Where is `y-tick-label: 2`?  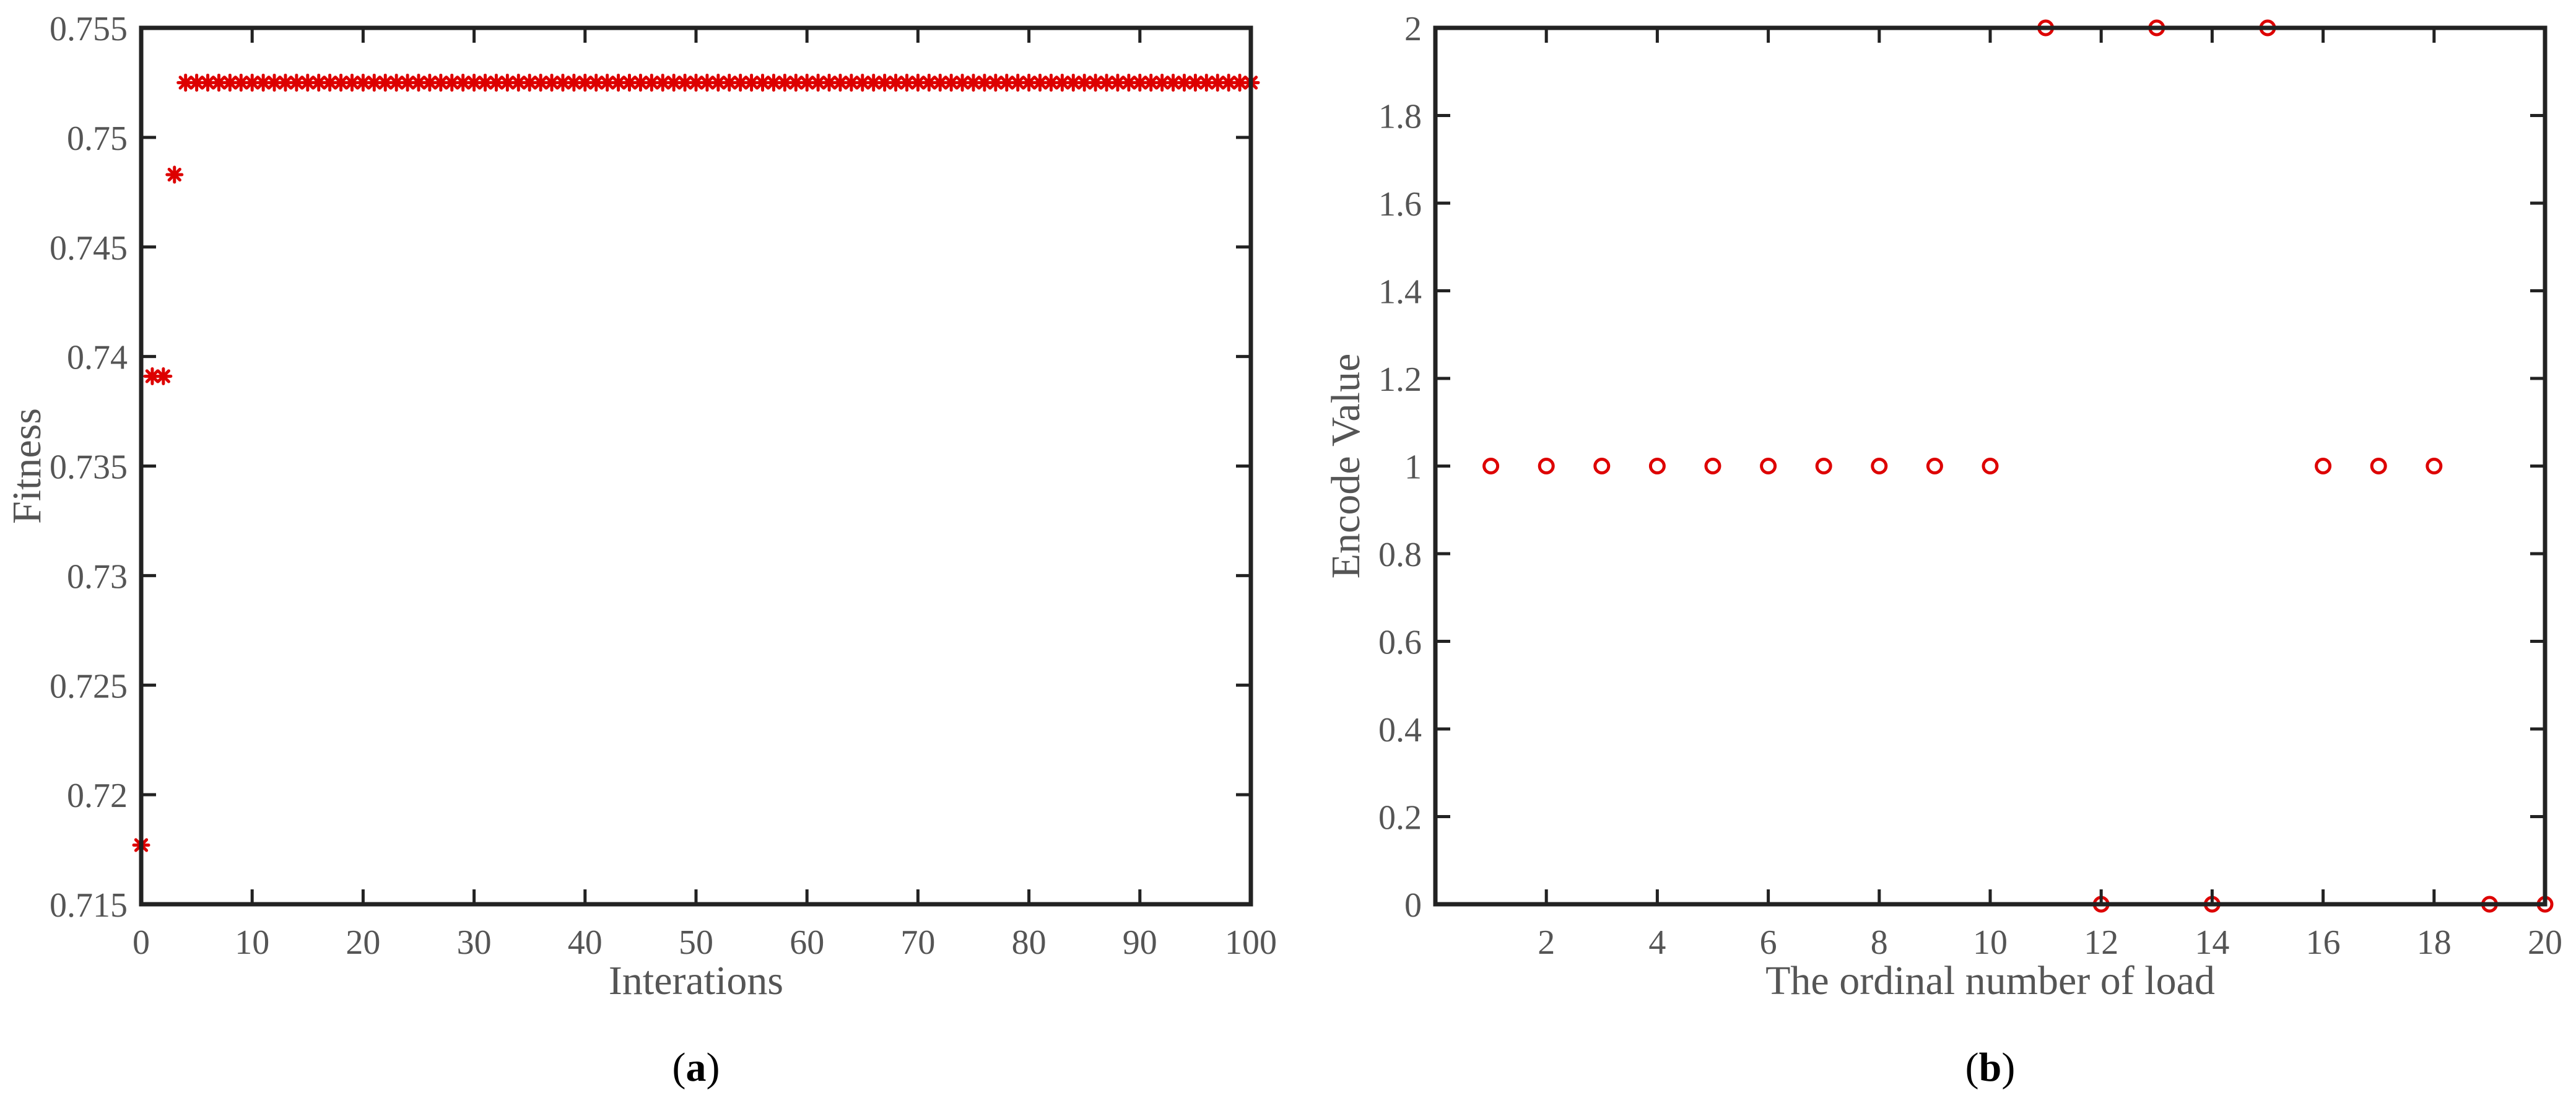
y-tick-label: 2 is located at coordinates (1413, 29).